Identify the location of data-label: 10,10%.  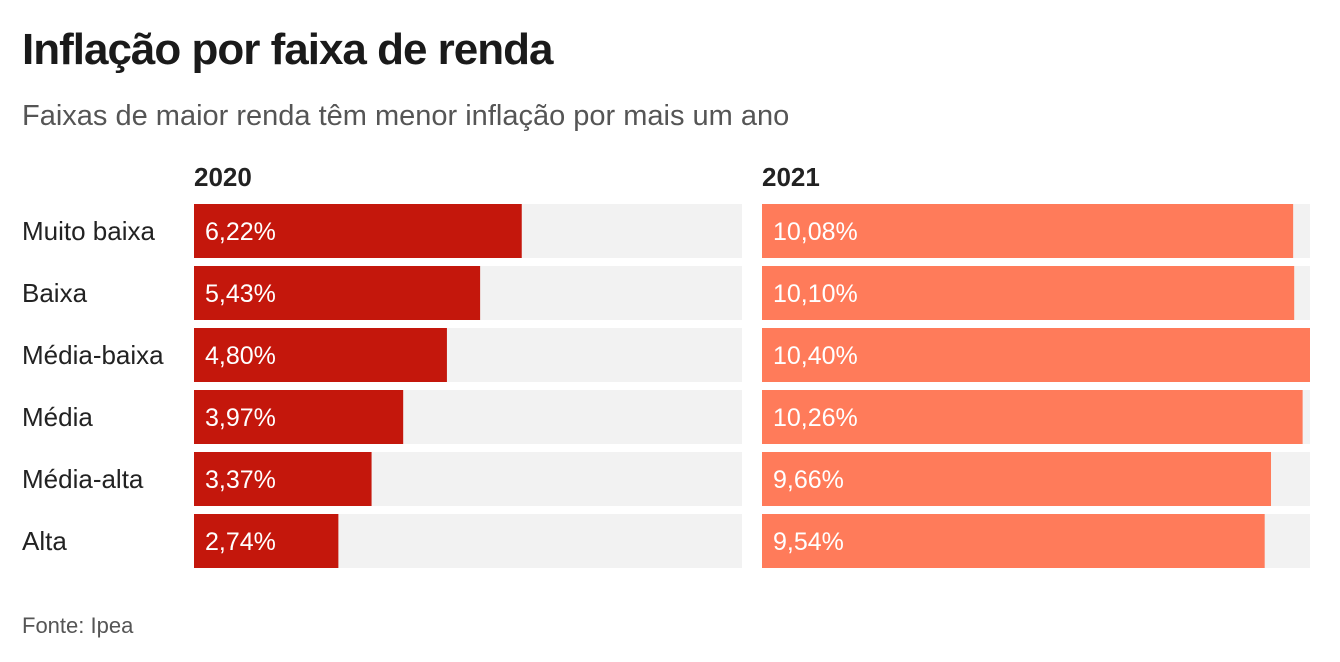
(815, 294).